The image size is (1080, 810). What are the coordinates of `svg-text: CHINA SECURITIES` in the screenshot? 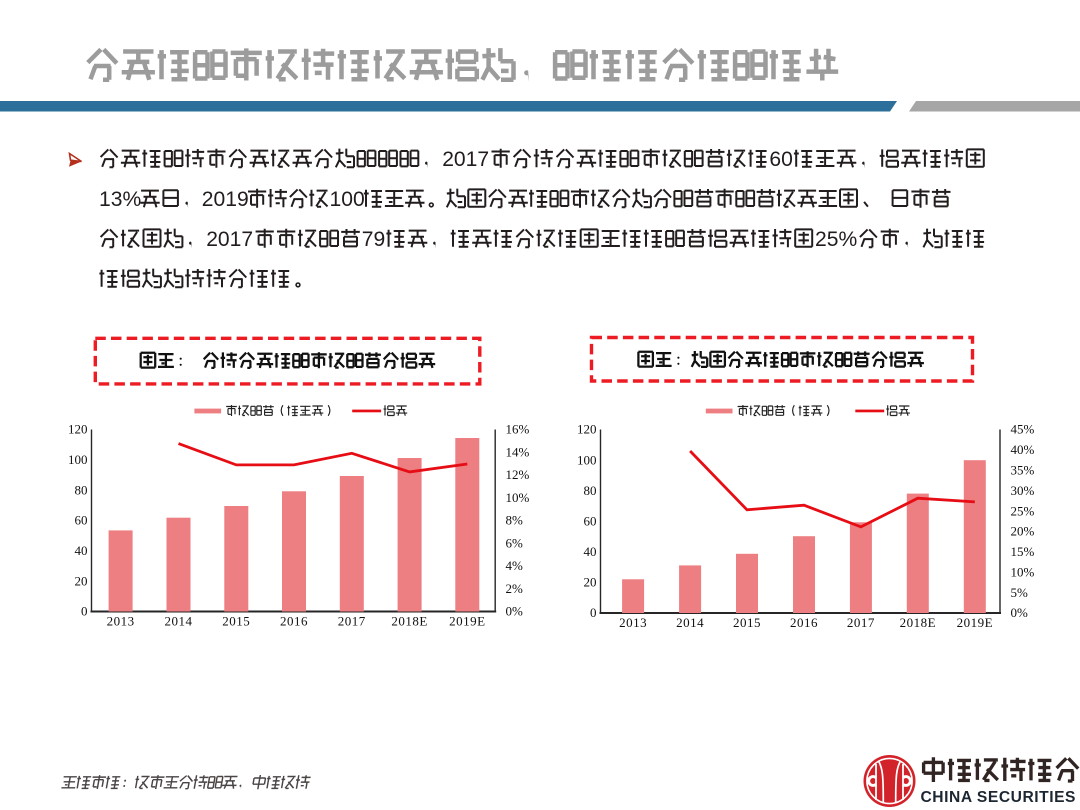 It's located at (999, 797).